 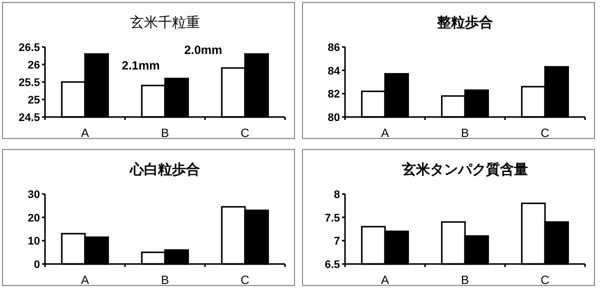 I want to click on chart-title: 玄米タンパク質含量, so click(x=464, y=169).